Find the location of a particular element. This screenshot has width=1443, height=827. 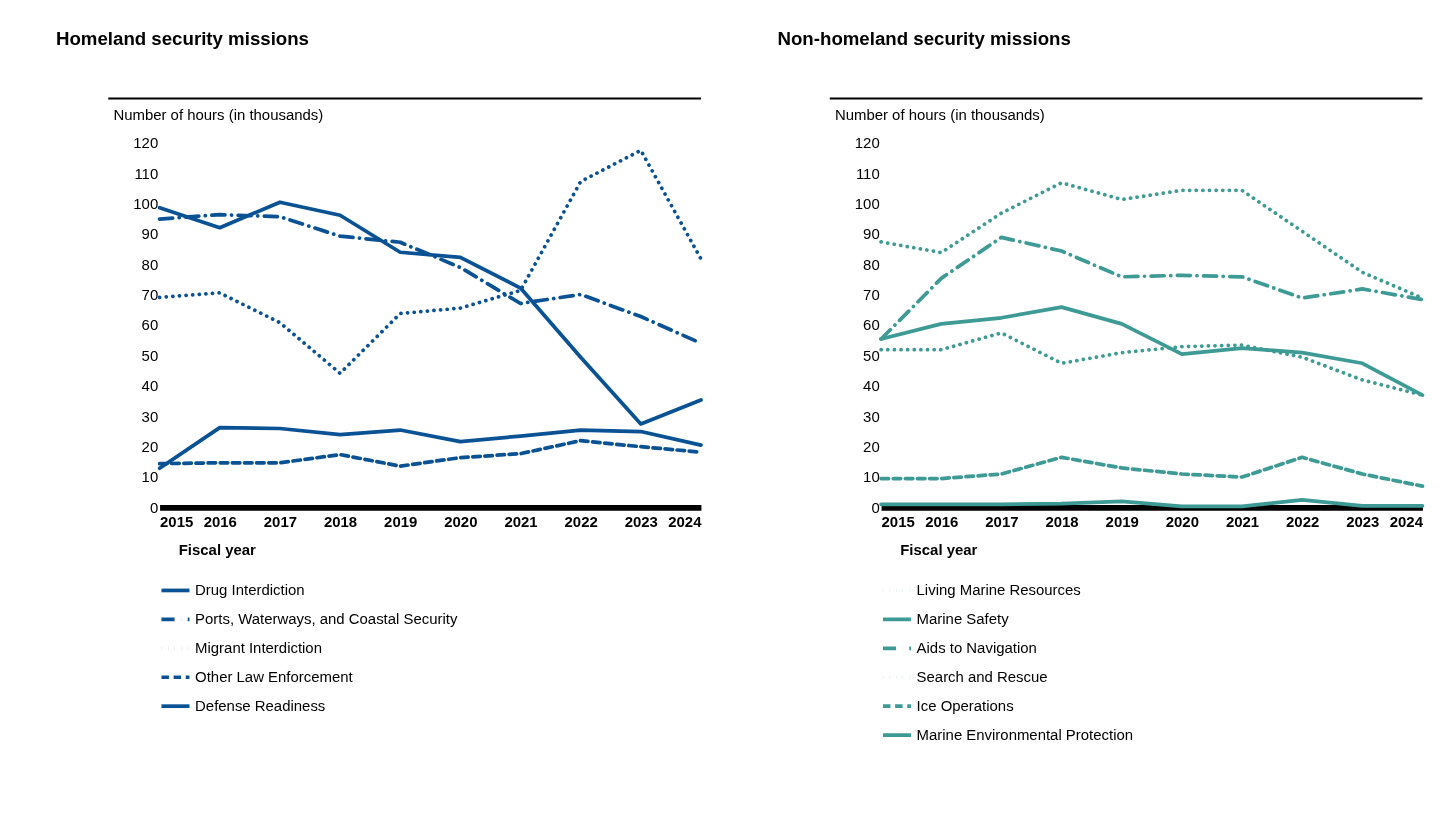

legend-label: Other Law Enforcement is located at coordinates (274, 676).